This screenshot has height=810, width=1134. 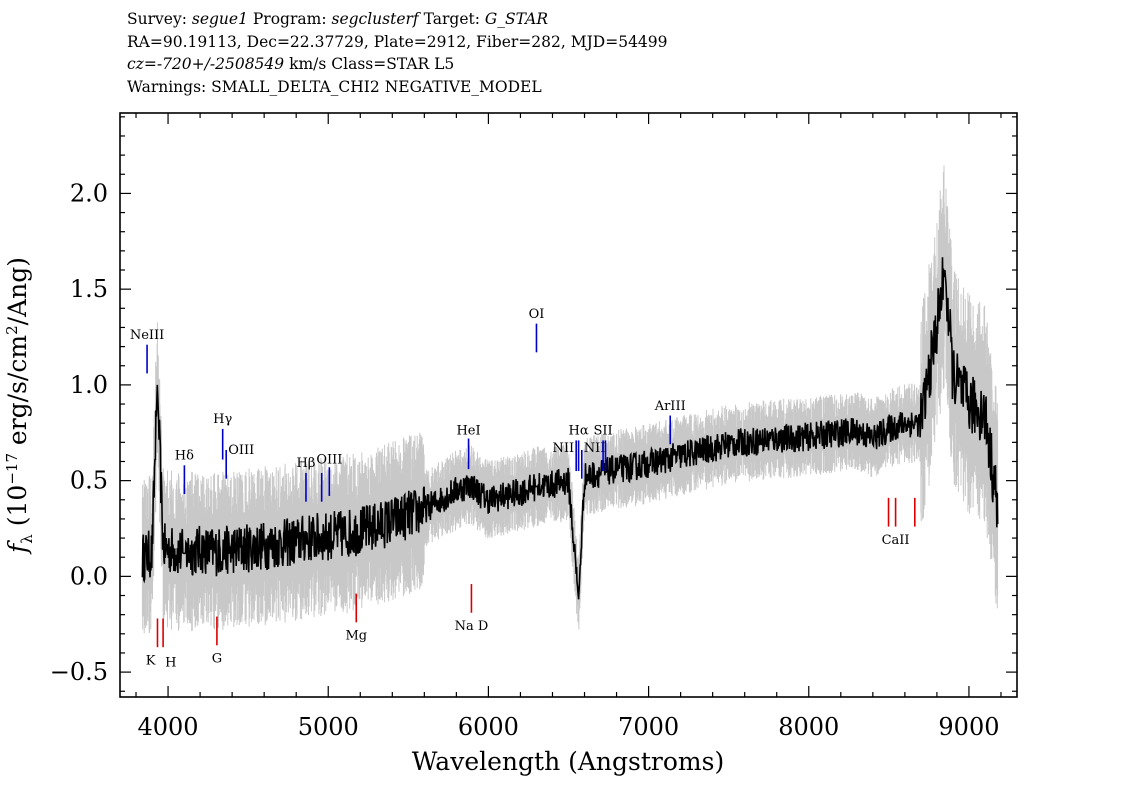 What do you see at coordinates (217, 659) in the screenshot?
I see `line-label-g: G` at bounding box center [217, 659].